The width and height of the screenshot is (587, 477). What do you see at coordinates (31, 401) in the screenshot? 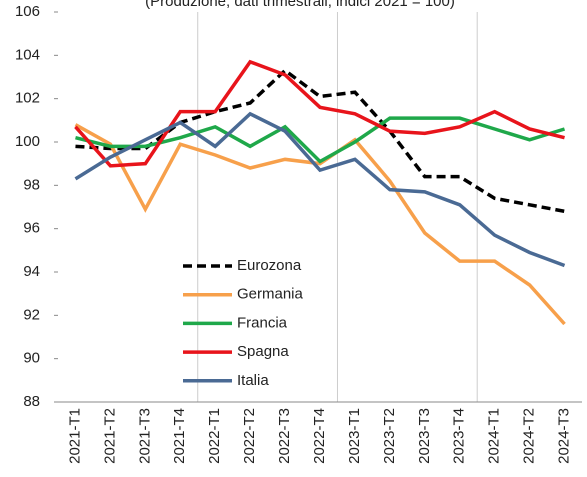
I see `y-tick-label: 88` at bounding box center [31, 401].